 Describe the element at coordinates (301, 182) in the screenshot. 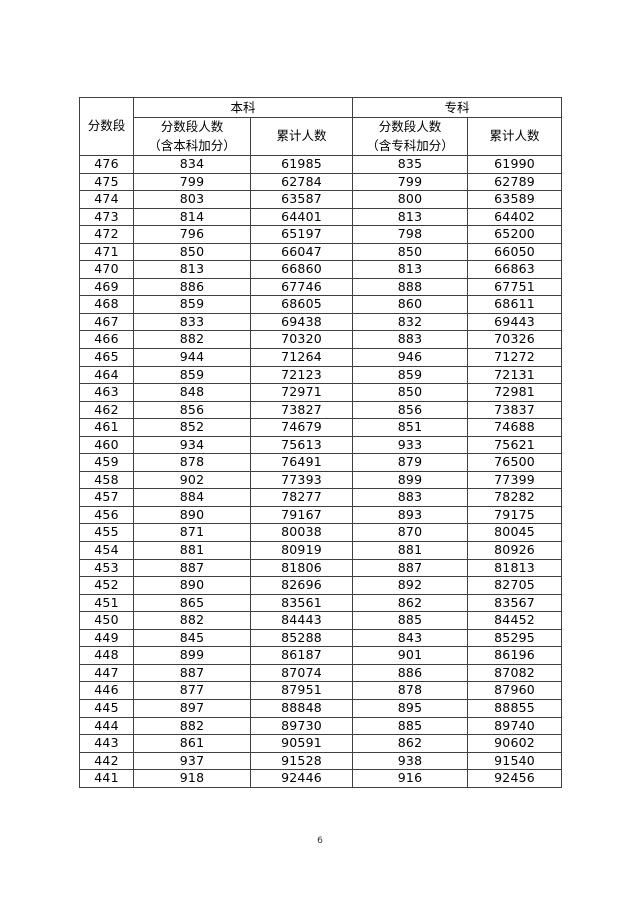

I see `cell-undergraduate-cumulative: 62784` at that location.